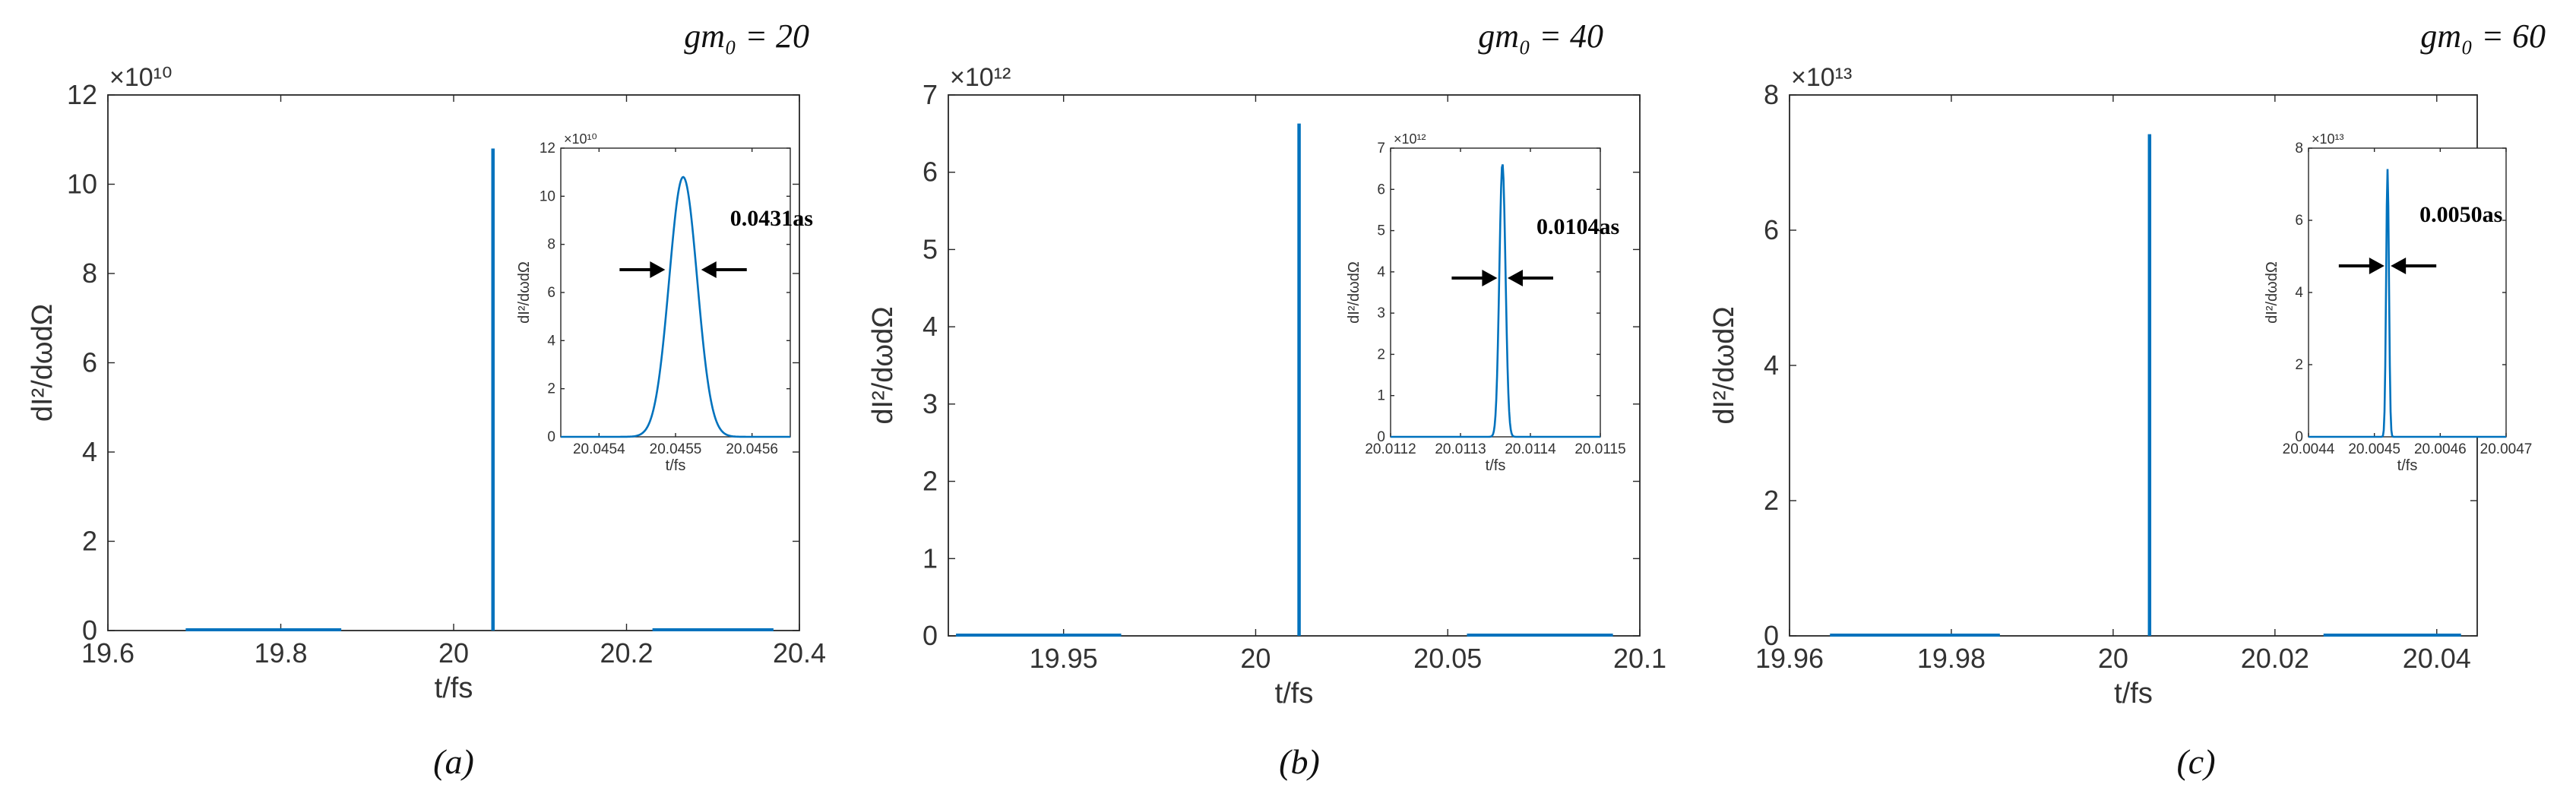  What do you see at coordinates (2440, 449) in the screenshot?
I see `x-tick-label: 20.0046` at bounding box center [2440, 449].